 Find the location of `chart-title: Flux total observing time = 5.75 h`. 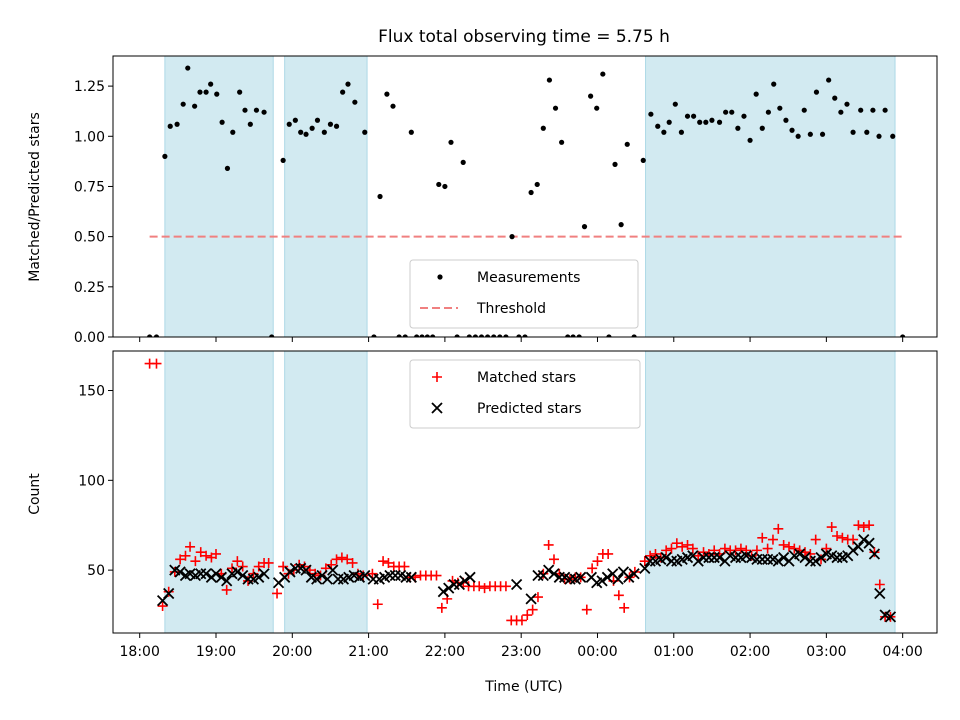

chart-title: Flux total observing time = 5.75 h is located at coordinates (524, 37).